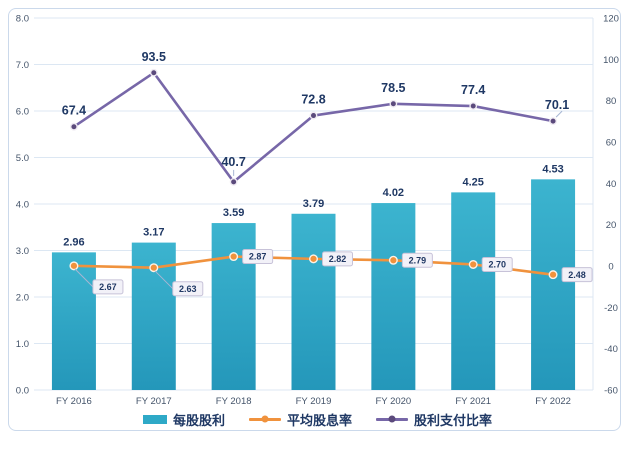  I want to click on right-axis-tick-label: 100, so click(611, 60).